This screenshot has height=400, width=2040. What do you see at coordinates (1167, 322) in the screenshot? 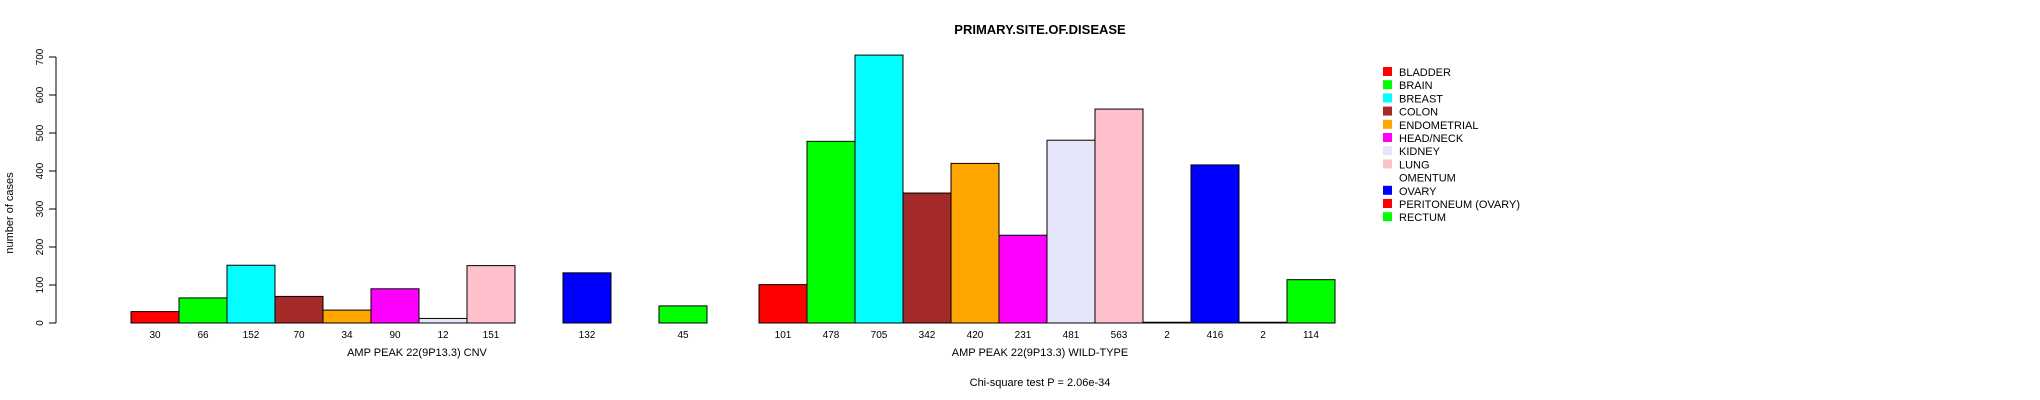
I see `bar-wild-type-omentum` at bounding box center [1167, 322].